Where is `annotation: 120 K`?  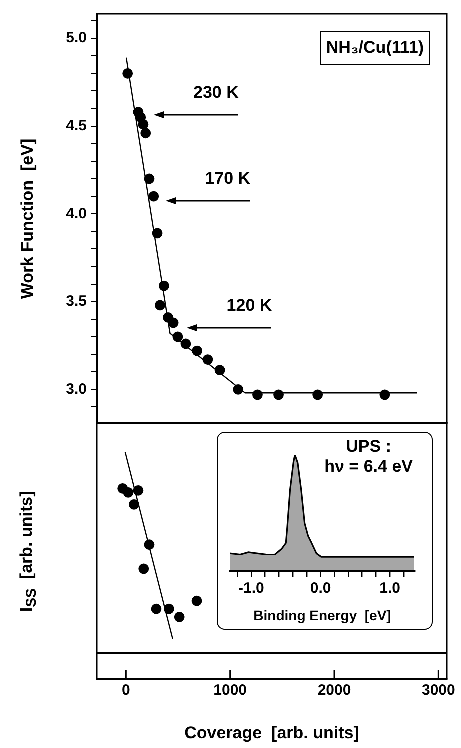
annotation: 120 K is located at coordinates (249, 306).